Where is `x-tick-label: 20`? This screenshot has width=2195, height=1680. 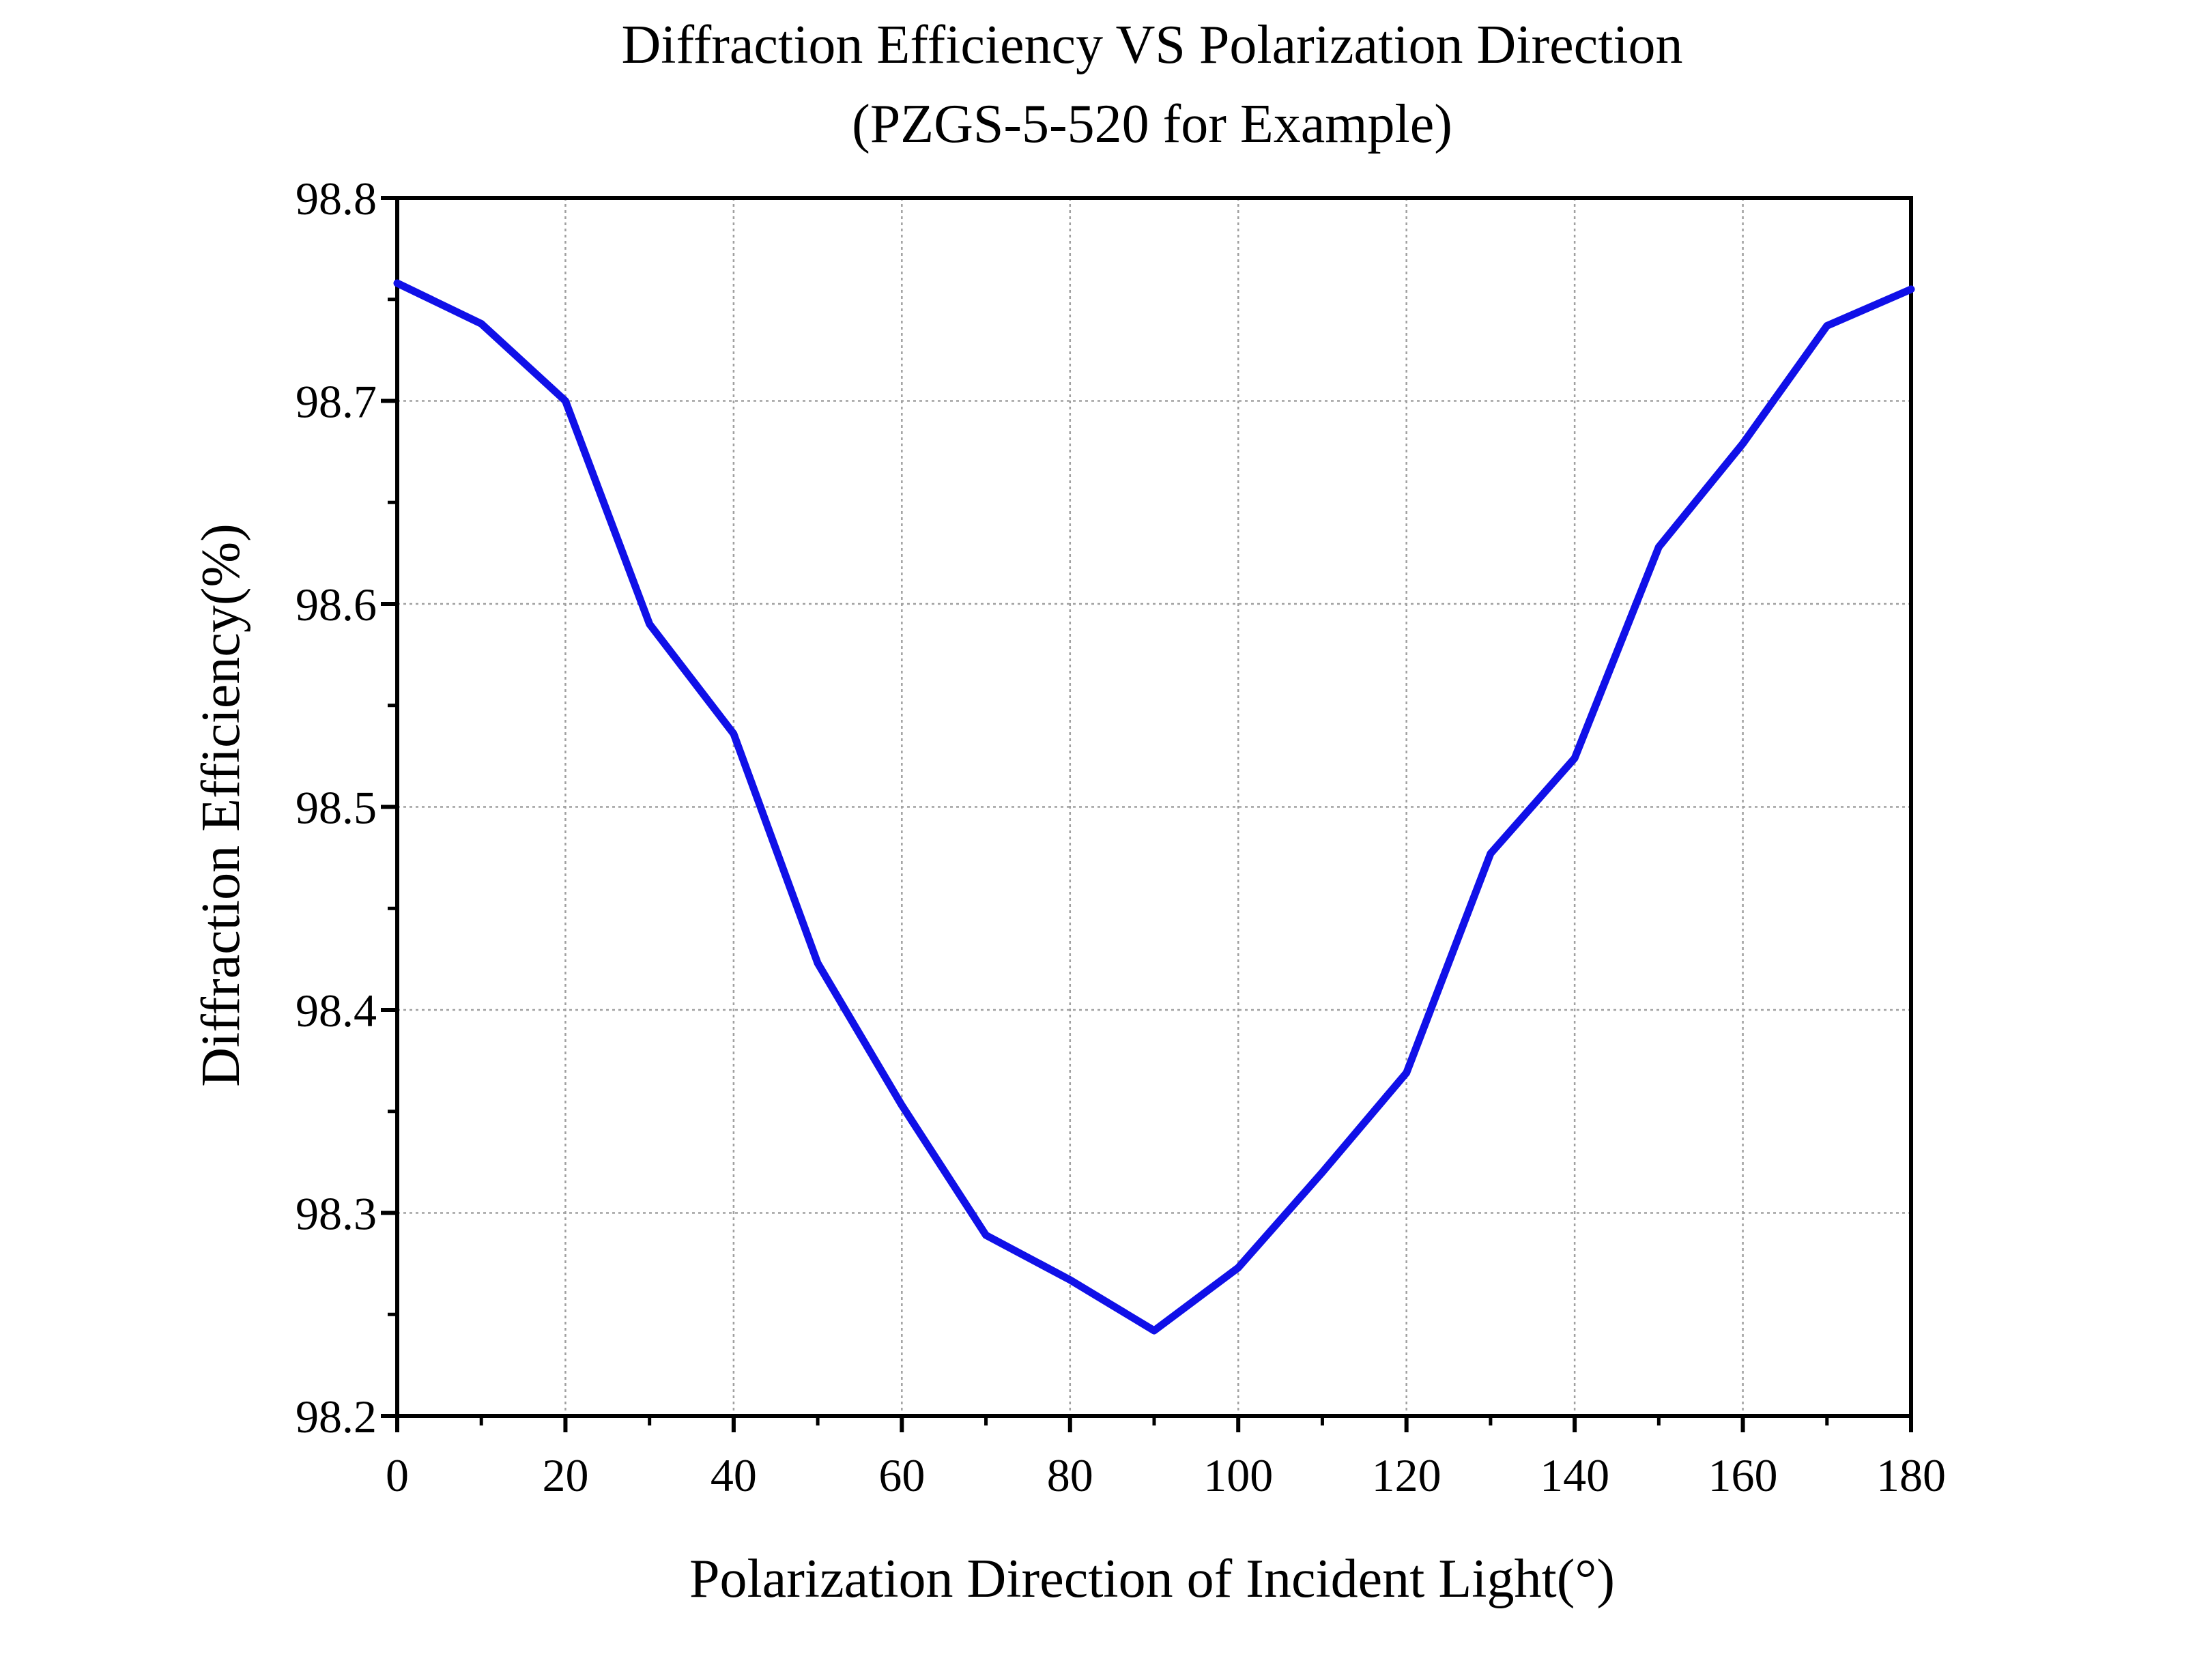 x-tick-label: 20 is located at coordinates (565, 1475).